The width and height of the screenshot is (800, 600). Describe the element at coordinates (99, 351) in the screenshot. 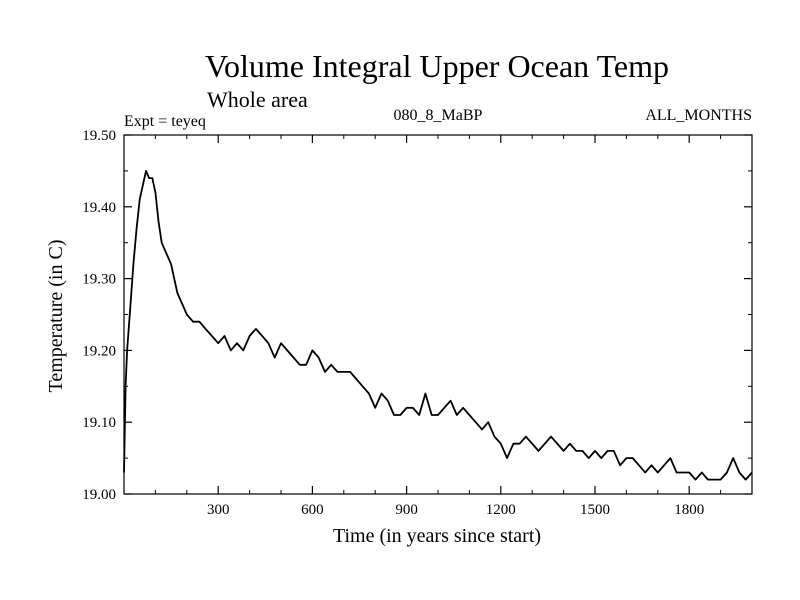

I see `y-tick-label: 19.20` at that location.